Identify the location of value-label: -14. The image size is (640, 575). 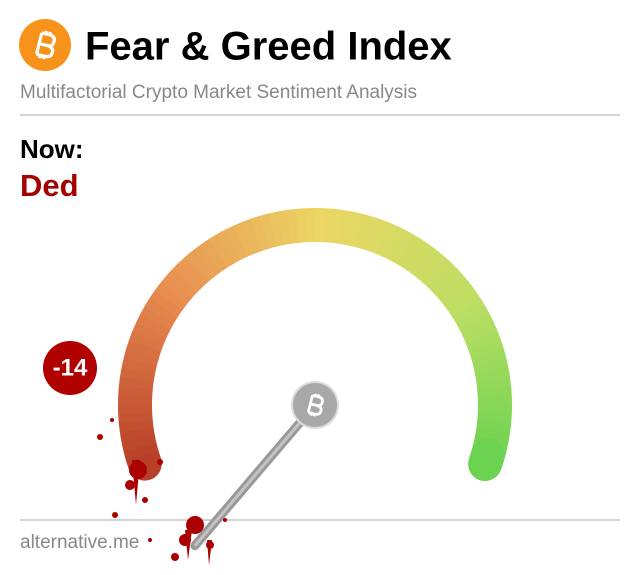
(70, 367).